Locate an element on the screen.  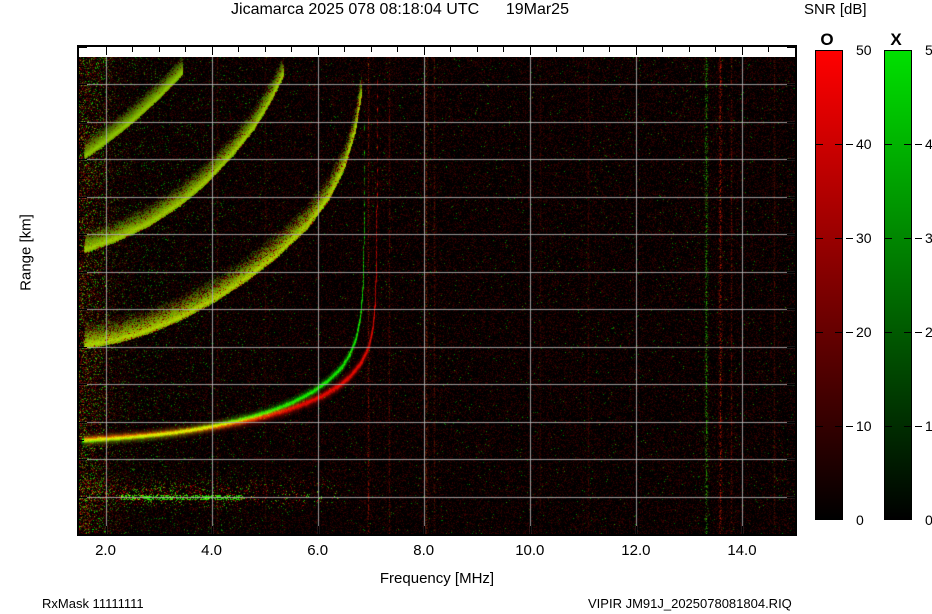
footer-rxmask: RxMask 11111111 is located at coordinates (93, 603).